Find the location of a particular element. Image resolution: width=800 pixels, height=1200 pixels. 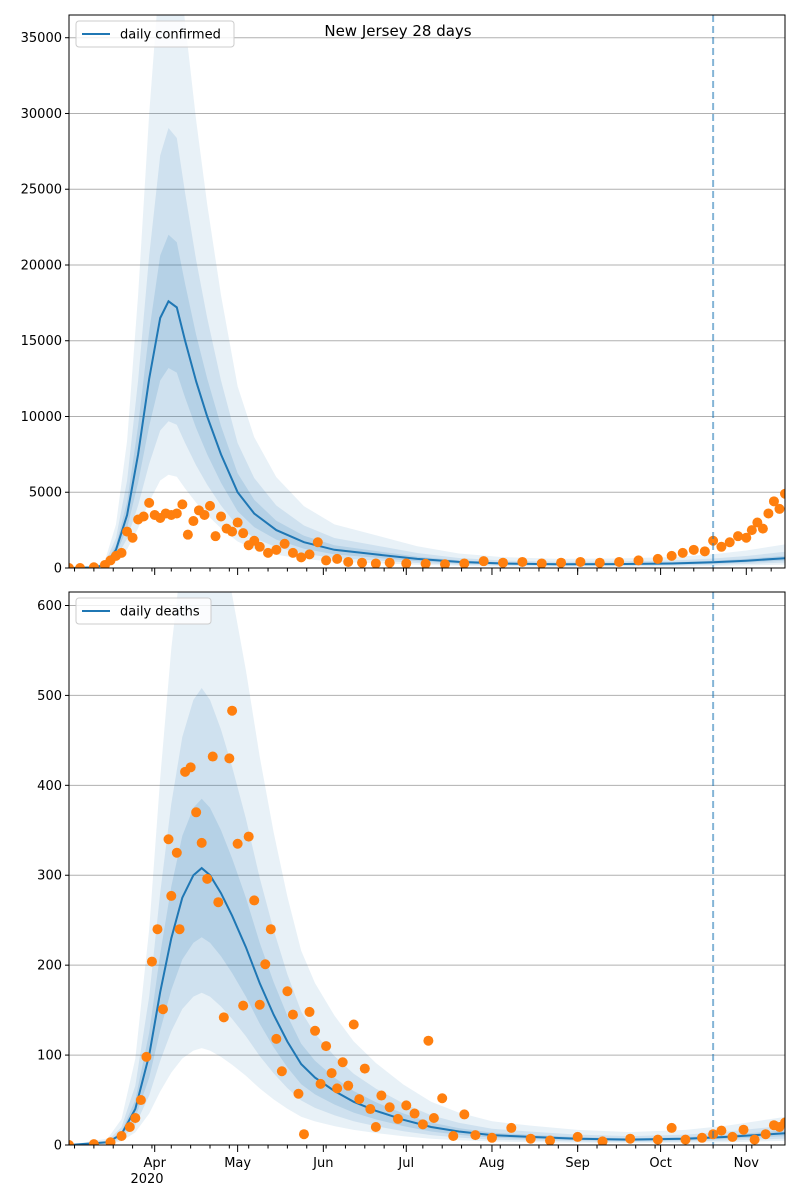

y-tick-label: 500 is located at coordinates (49, 696).